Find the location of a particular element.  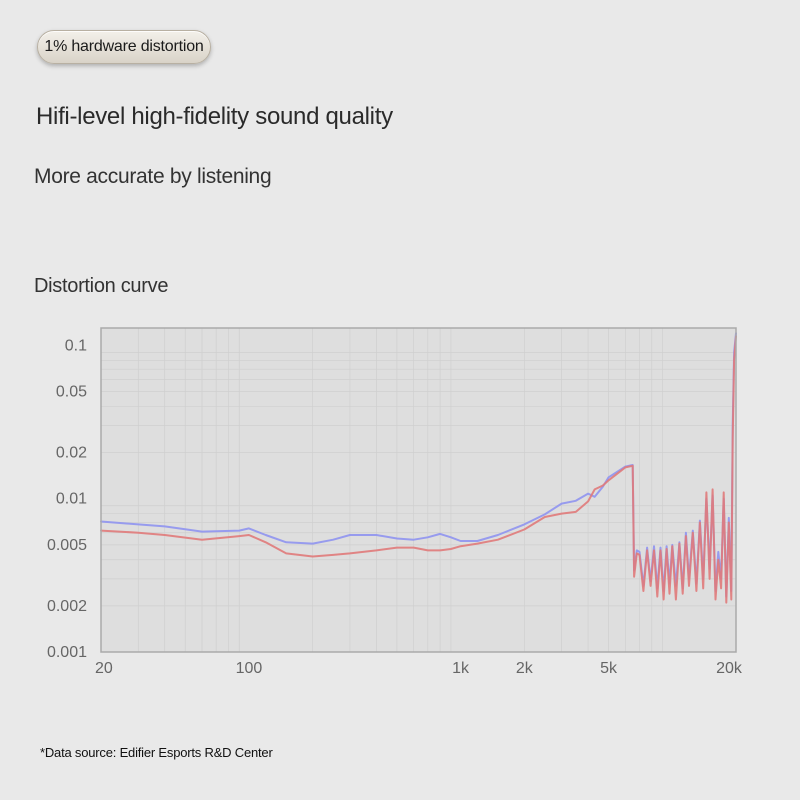

y-tick-label: 0.05 is located at coordinates (71, 392).